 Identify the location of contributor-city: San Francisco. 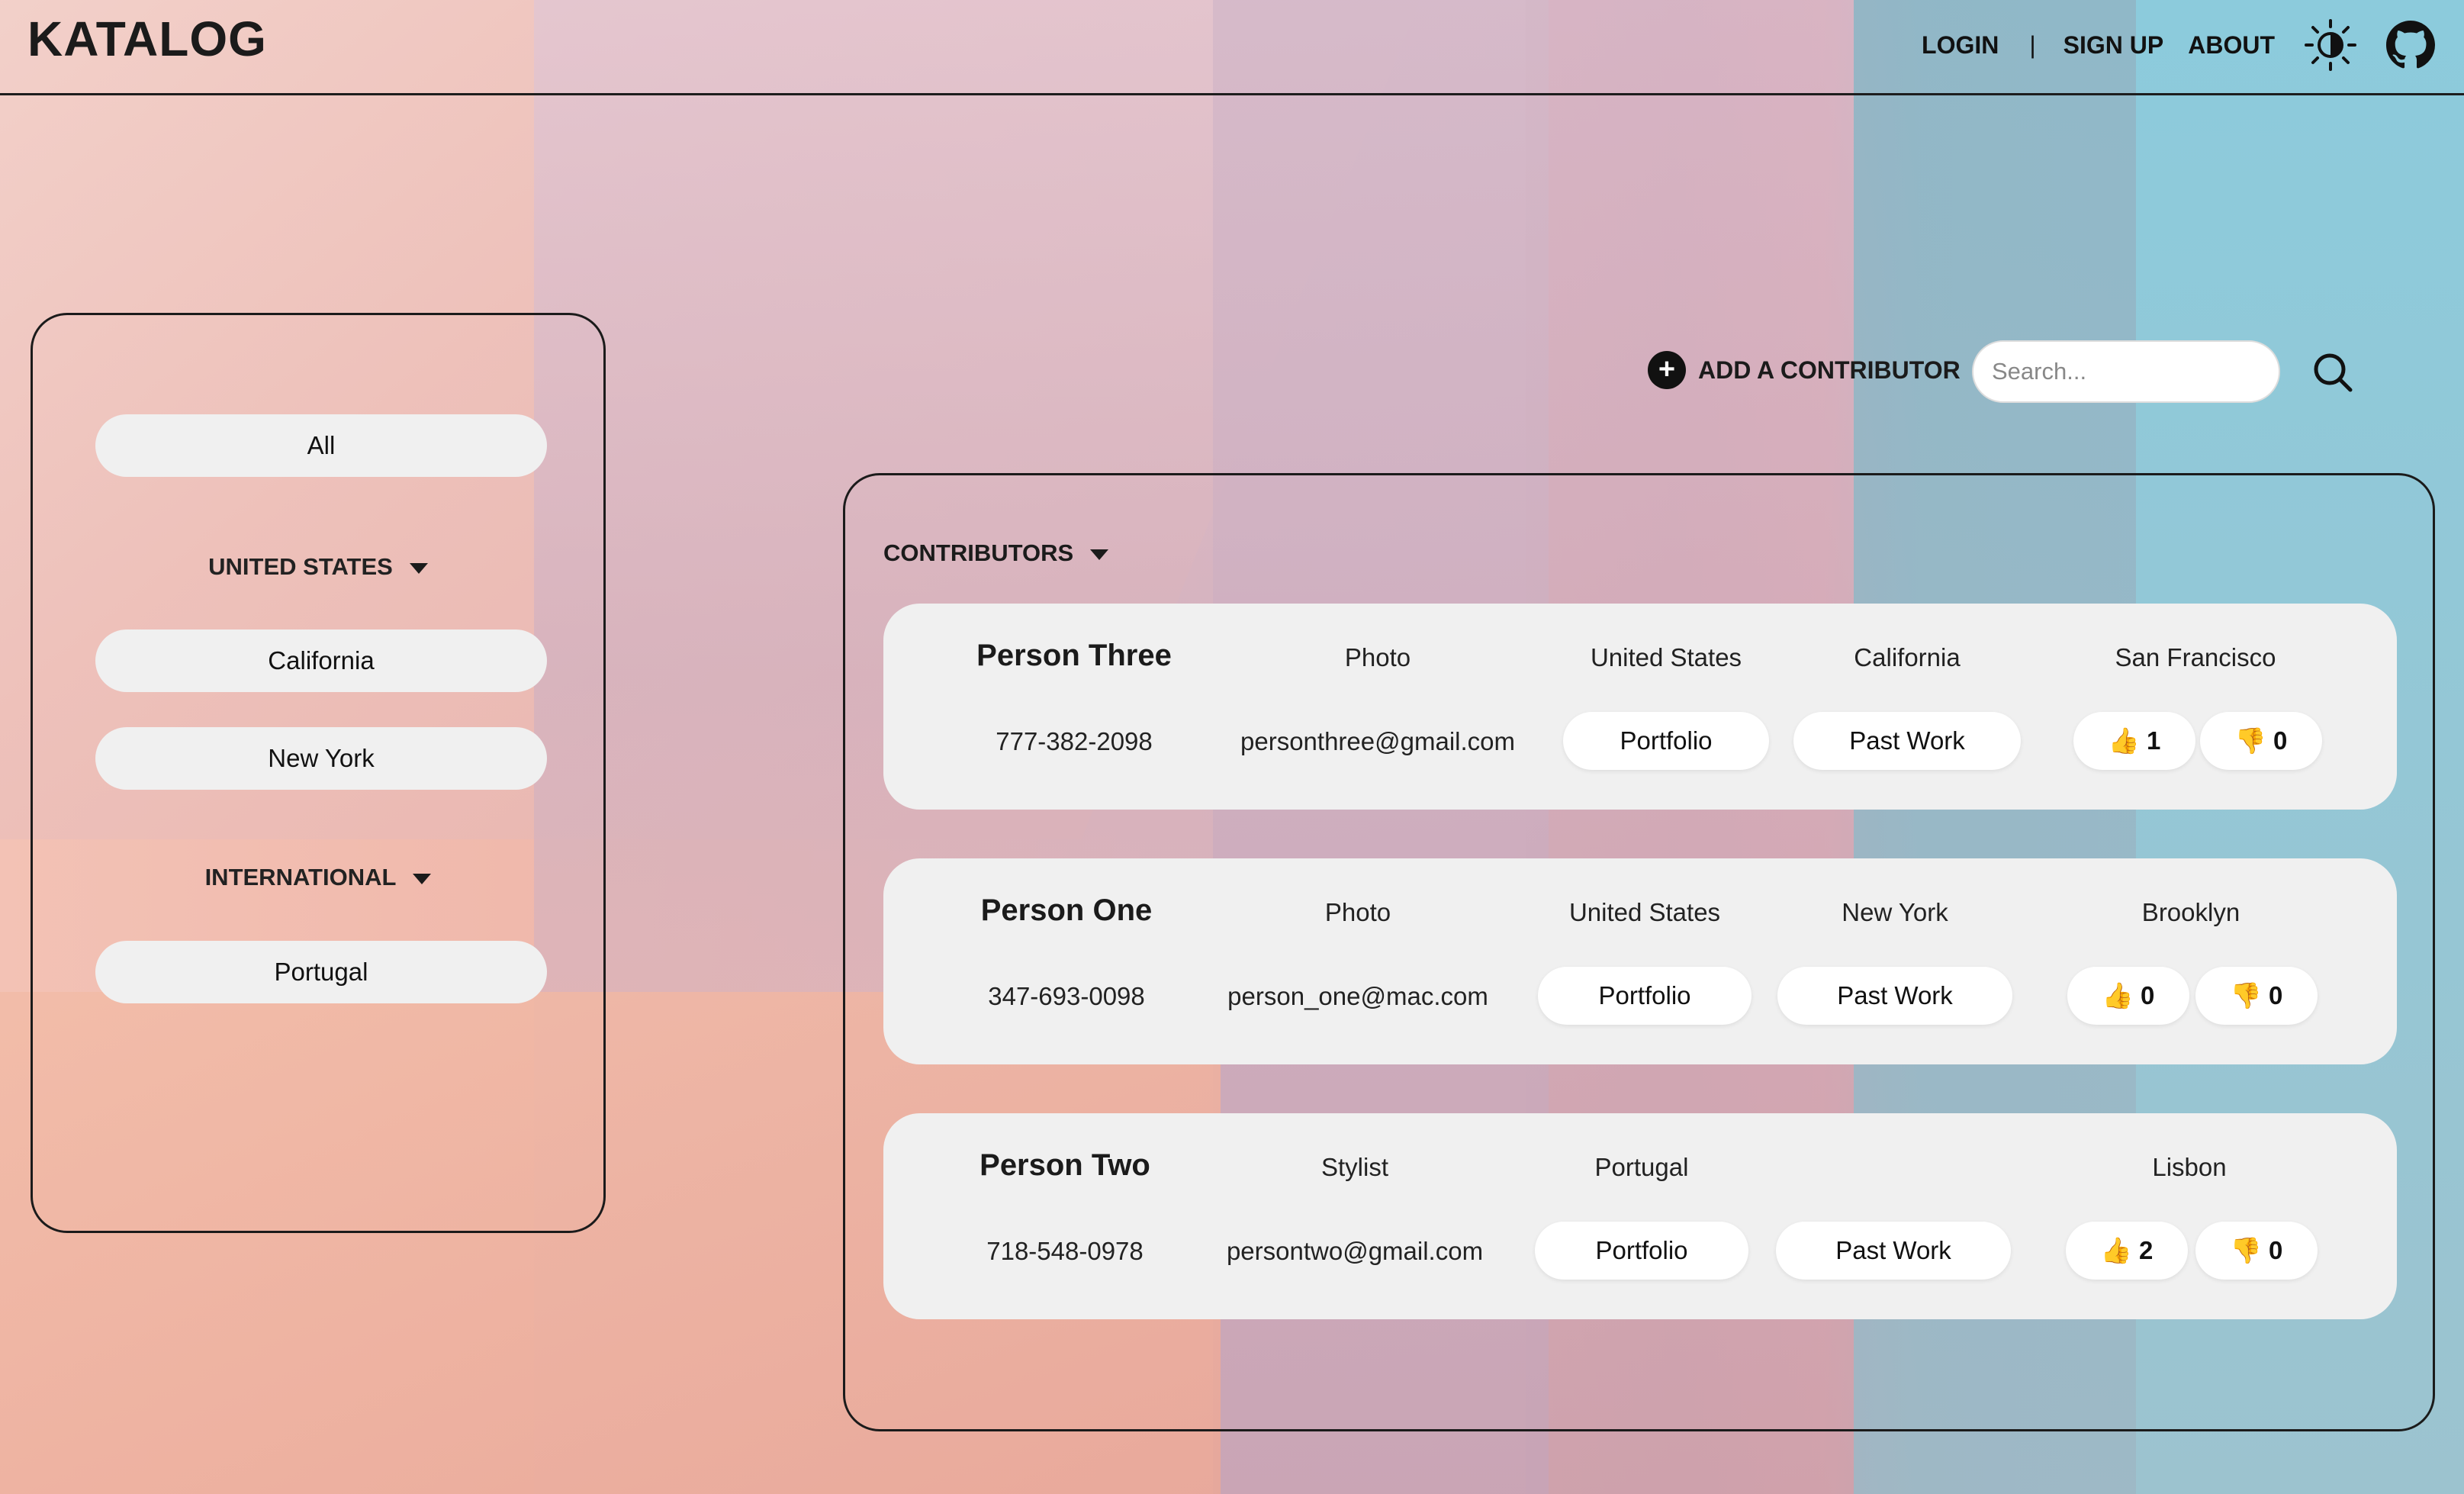
(2195, 657).